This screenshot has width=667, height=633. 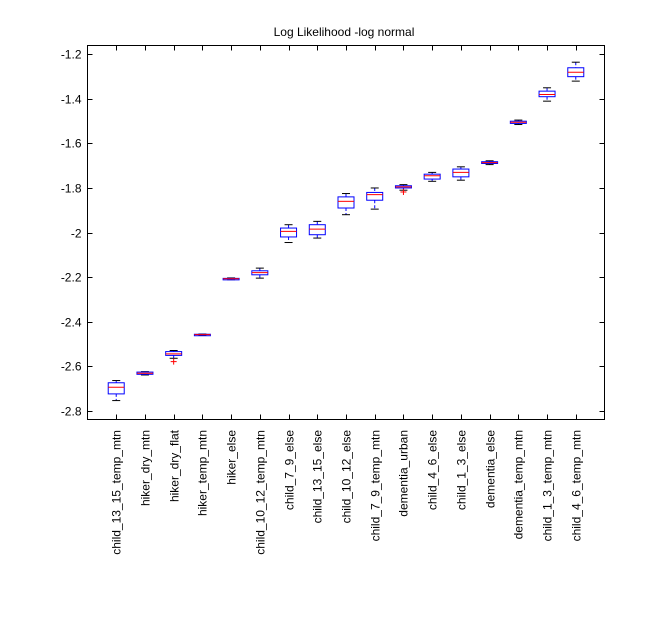 I want to click on y-tick-label: -2.8, so click(x=71, y=412).